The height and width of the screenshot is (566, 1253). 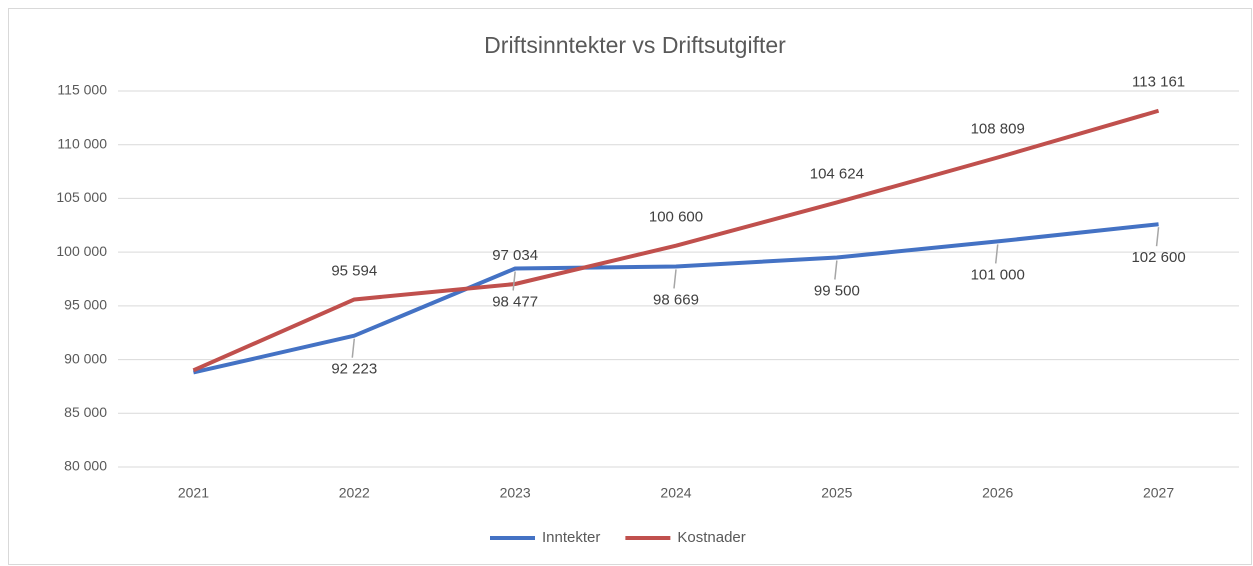 What do you see at coordinates (82, 143) in the screenshot?
I see `y-tick-label: 110 000` at bounding box center [82, 143].